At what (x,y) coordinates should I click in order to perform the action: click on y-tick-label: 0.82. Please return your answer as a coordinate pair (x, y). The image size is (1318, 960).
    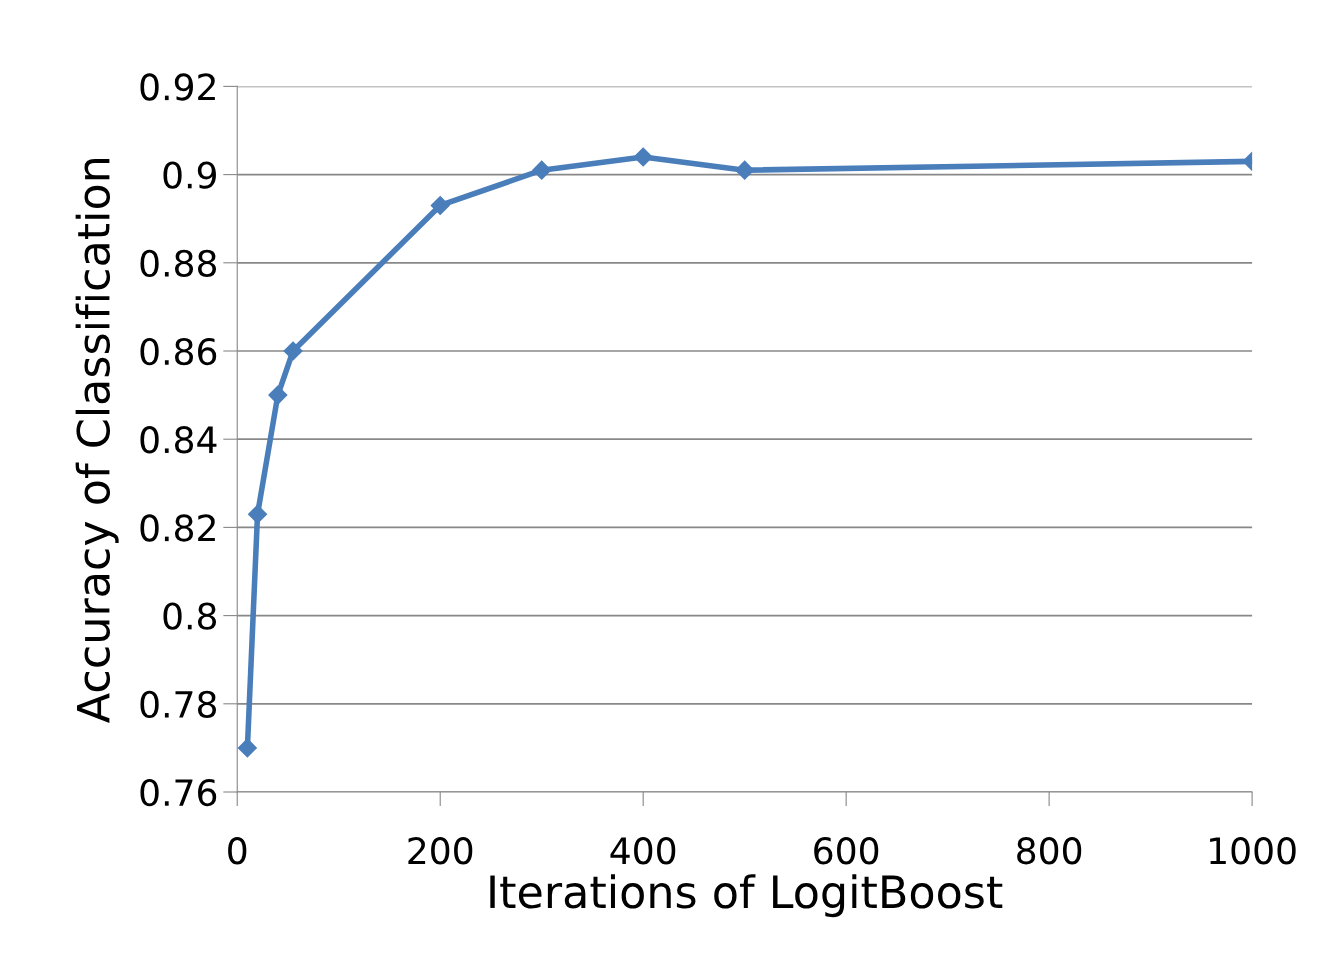
    Looking at the image, I should click on (177, 528).